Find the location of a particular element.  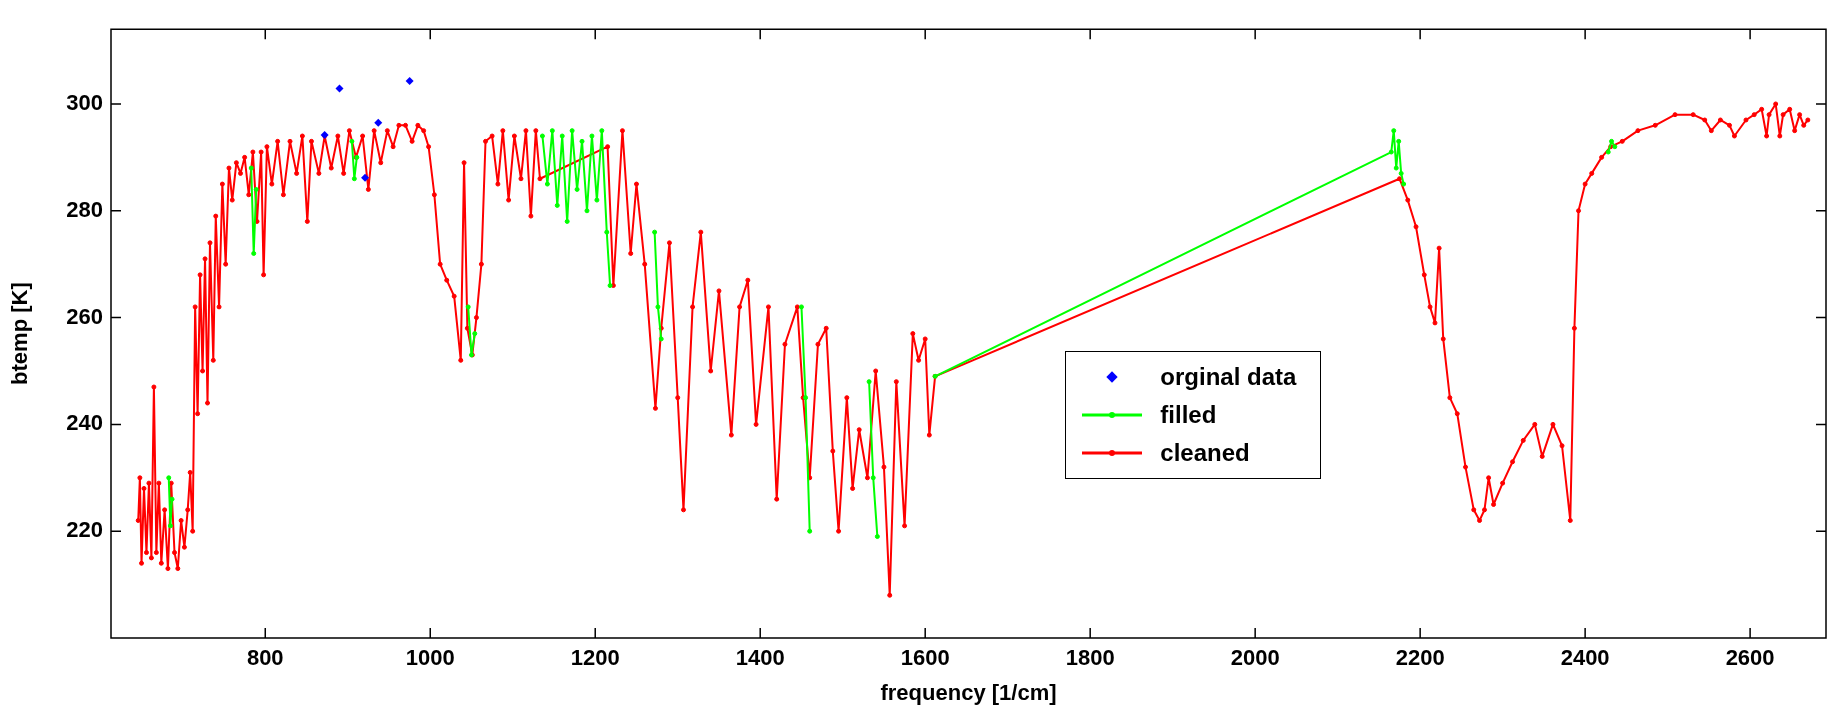

legend-label: filled is located at coordinates (1188, 414).